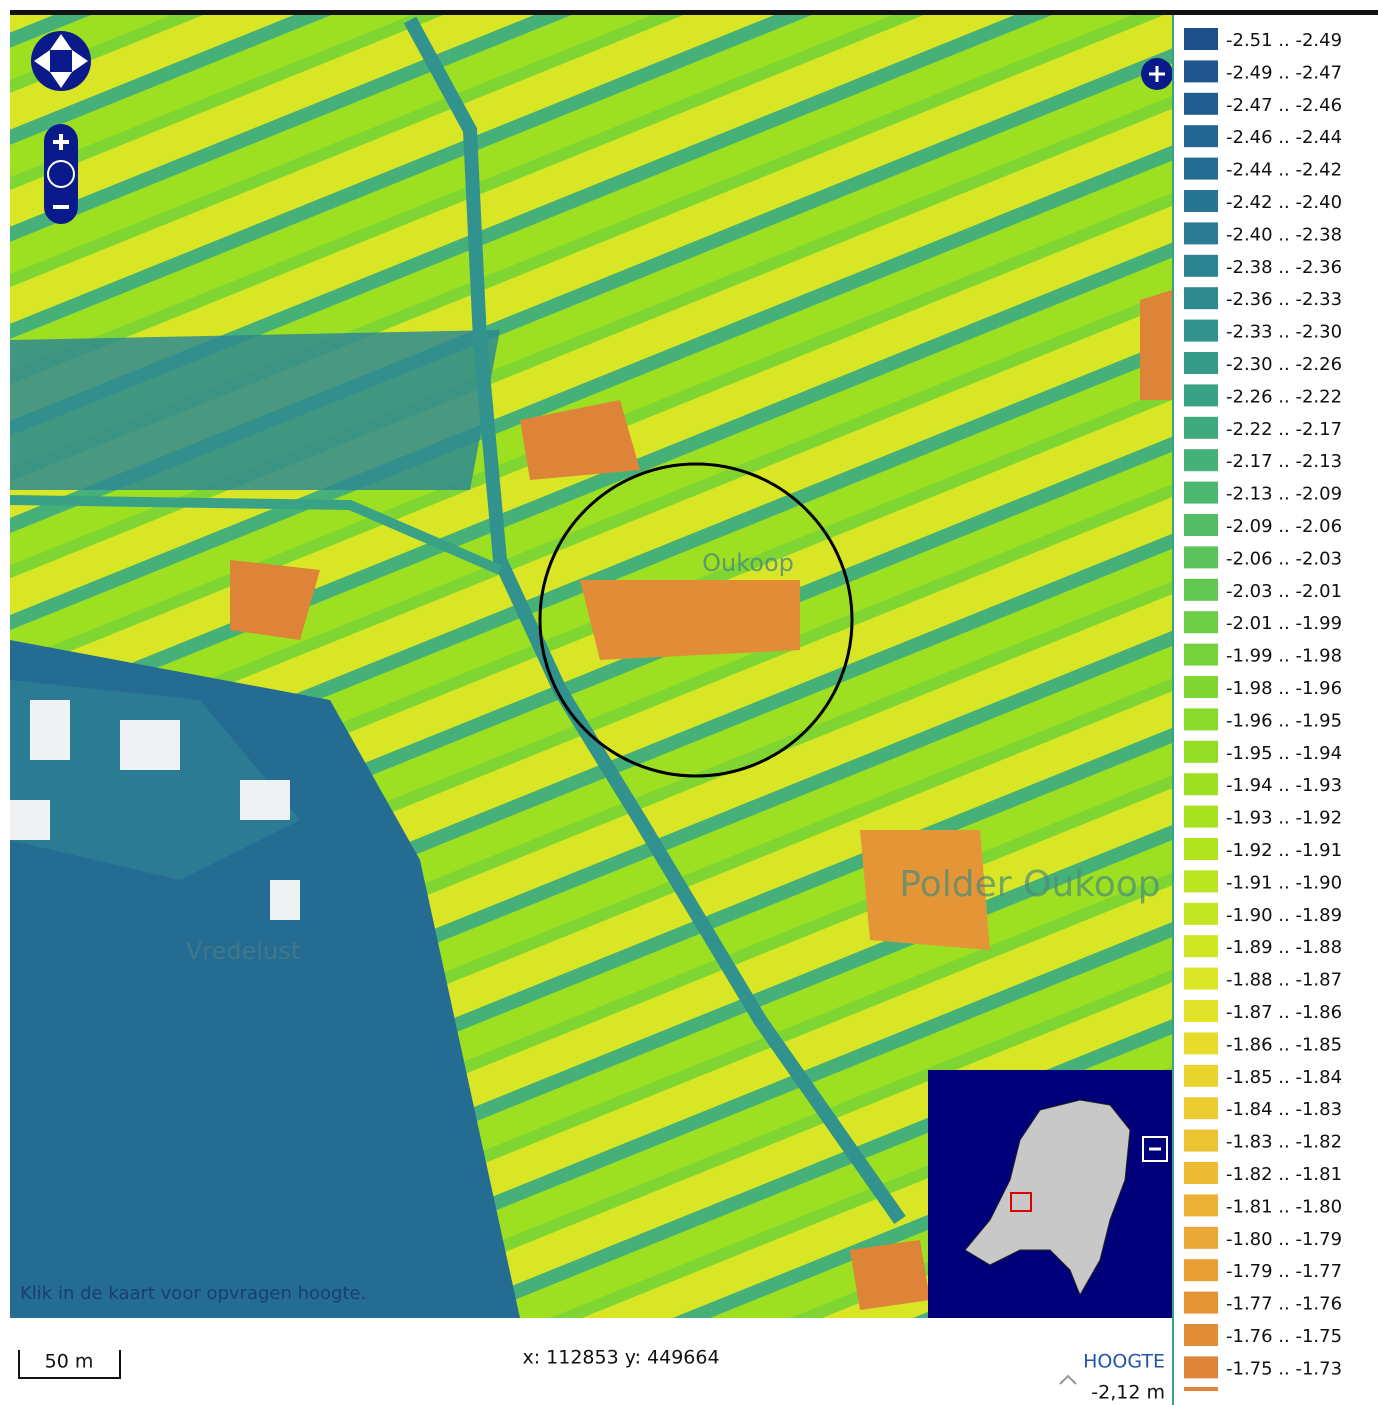  I want to click on map-hint: Klik in de kaart voor opvragen hoogte., so click(193, 1293).